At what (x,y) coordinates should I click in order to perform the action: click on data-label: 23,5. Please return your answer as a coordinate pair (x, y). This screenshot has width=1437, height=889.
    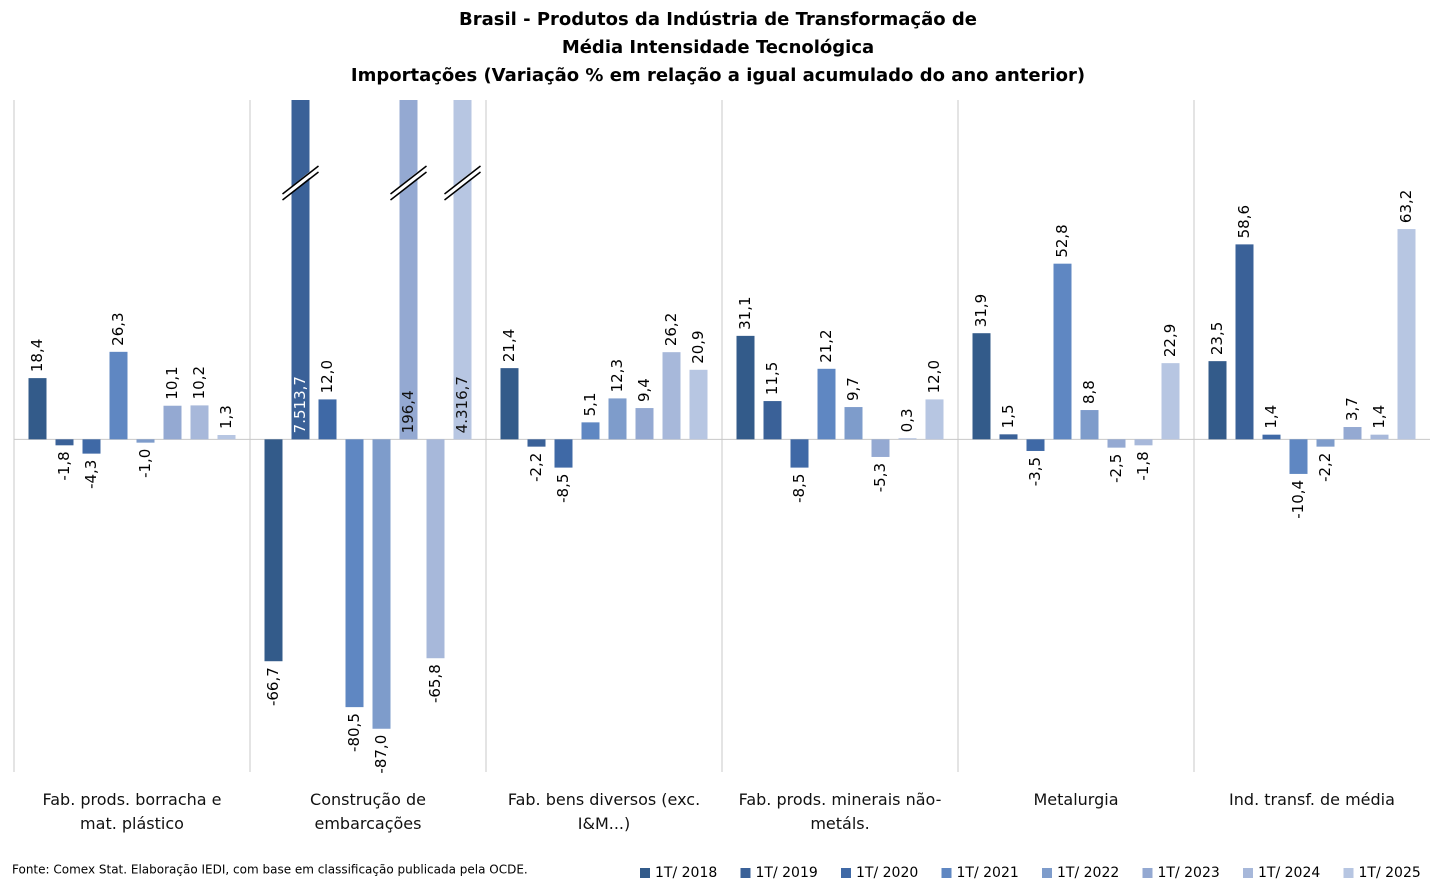
    Looking at the image, I should click on (1217, 338).